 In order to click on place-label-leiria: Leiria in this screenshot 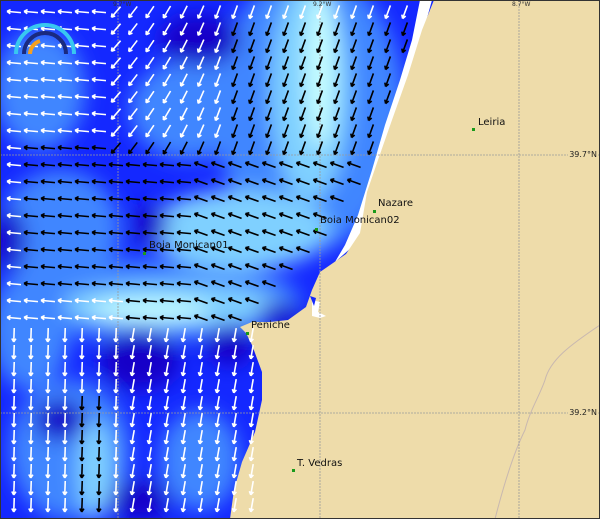, I will do `click(492, 122)`.